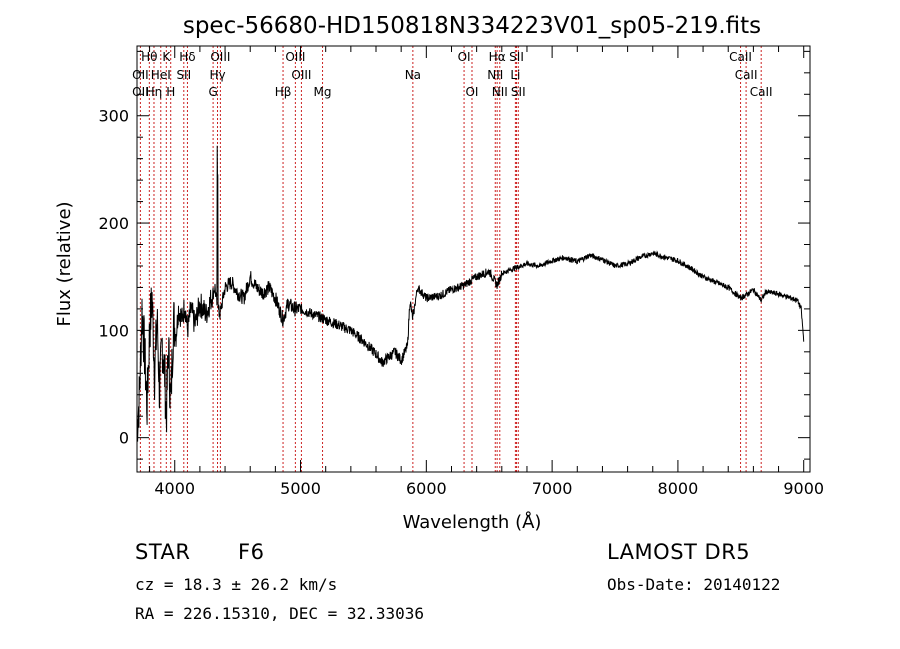 This screenshot has width=900, height=649. Describe the element at coordinates (803, 488) in the screenshot. I see `x-tick-label: 9000` at that location.